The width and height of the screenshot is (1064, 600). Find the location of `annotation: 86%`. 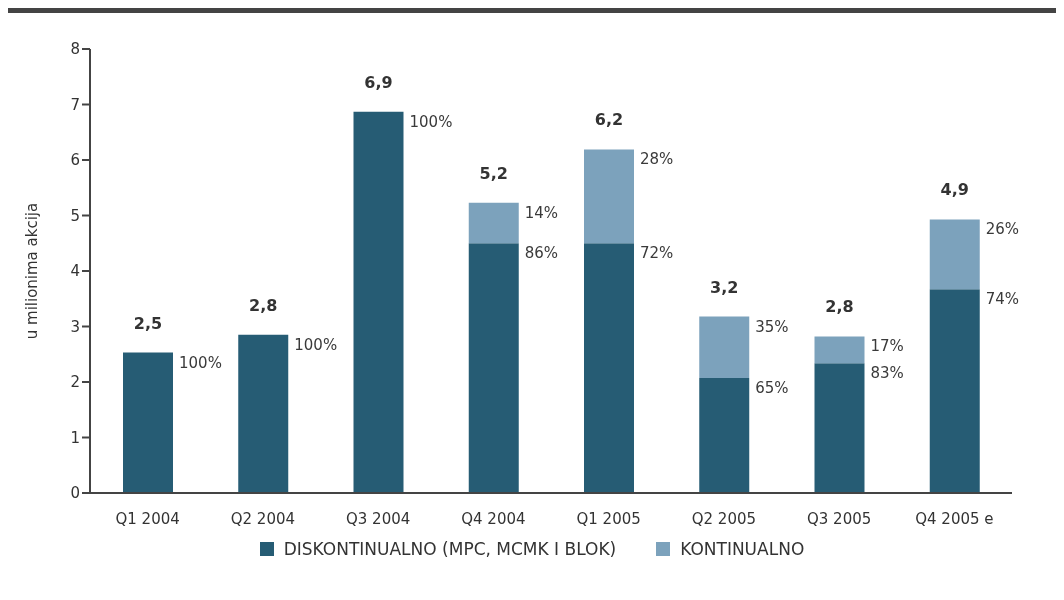

annotation: 86% is located at coordinates (541, 253).